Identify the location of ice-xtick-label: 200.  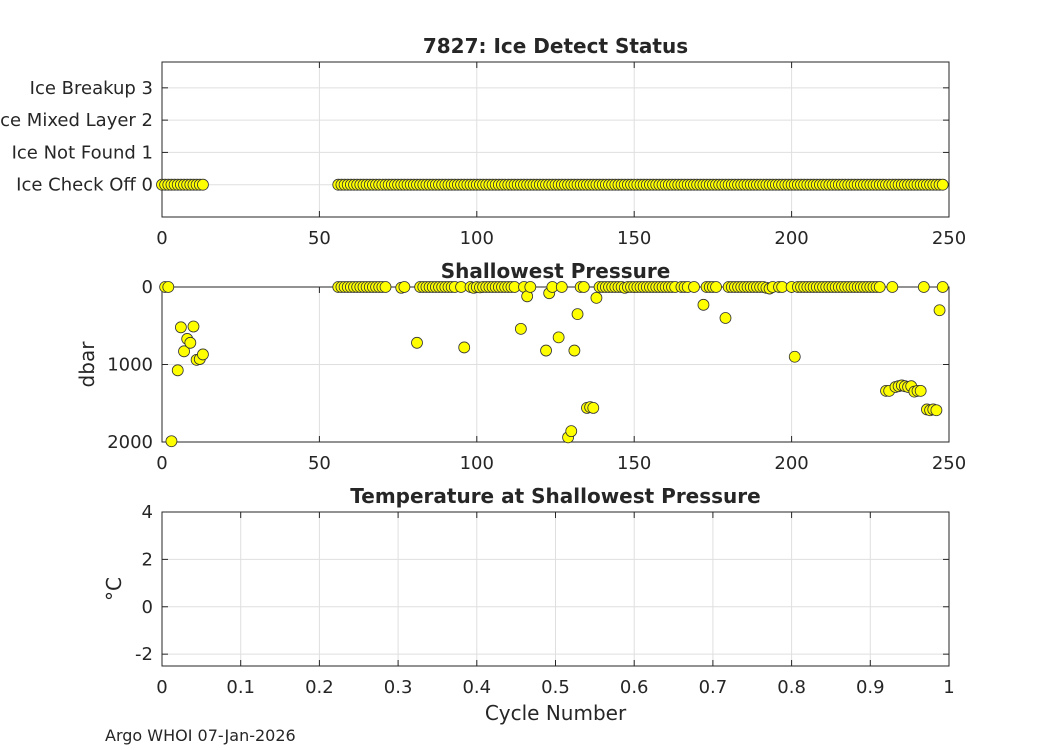
(791, 238).